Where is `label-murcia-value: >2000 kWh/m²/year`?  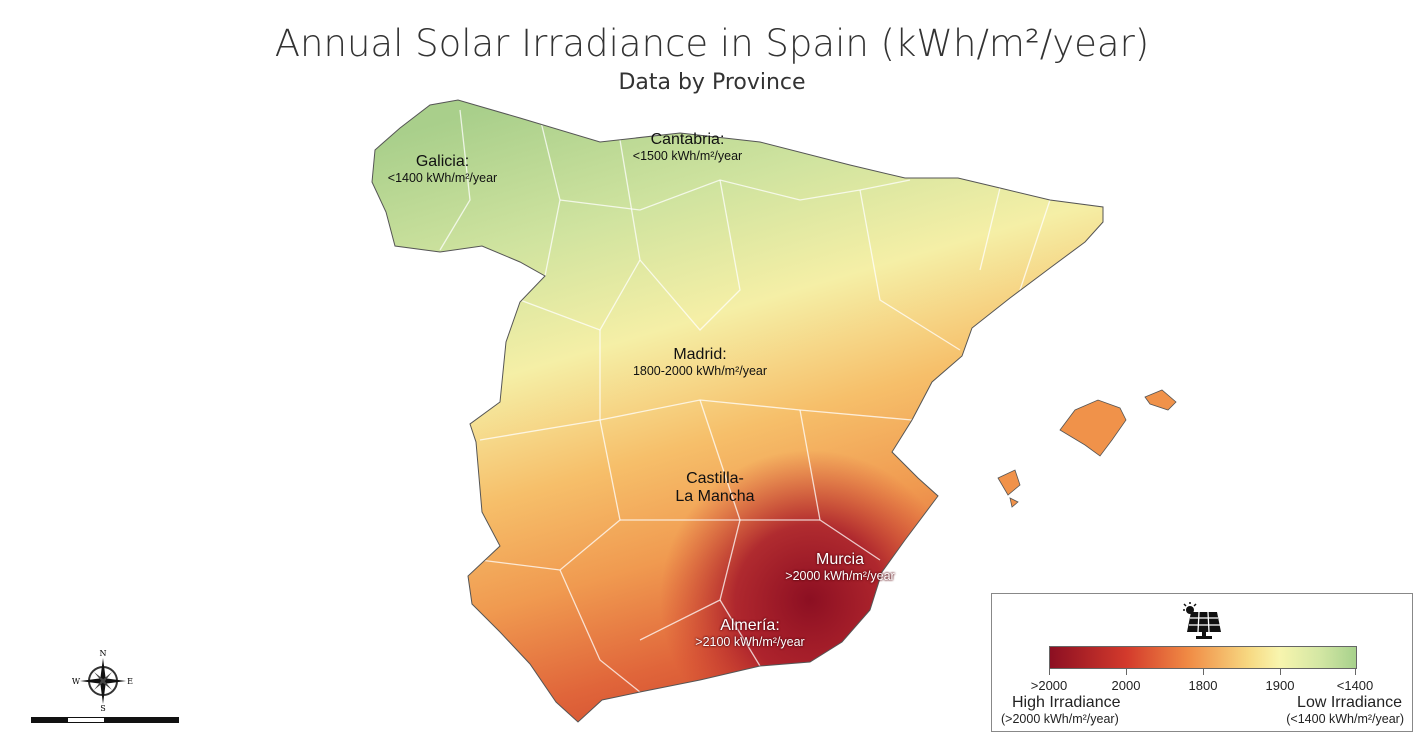
label-murcia-value: >2000 kWh/m²/year is located at coordinates (840, 576).